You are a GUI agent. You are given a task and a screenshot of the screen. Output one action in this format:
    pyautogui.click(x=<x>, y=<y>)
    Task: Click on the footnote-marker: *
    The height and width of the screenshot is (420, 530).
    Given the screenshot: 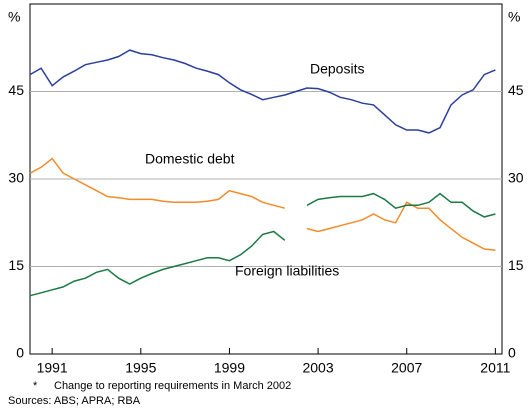 What is the action you would take?
    pyautogui.click(x=35, y=386)
    